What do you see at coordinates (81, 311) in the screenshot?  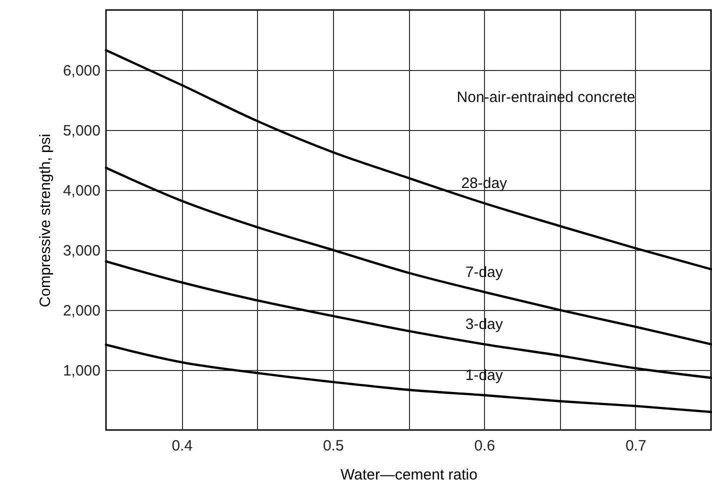 I see `y-tick-label: 2,000` at bounding box center [81, 311].